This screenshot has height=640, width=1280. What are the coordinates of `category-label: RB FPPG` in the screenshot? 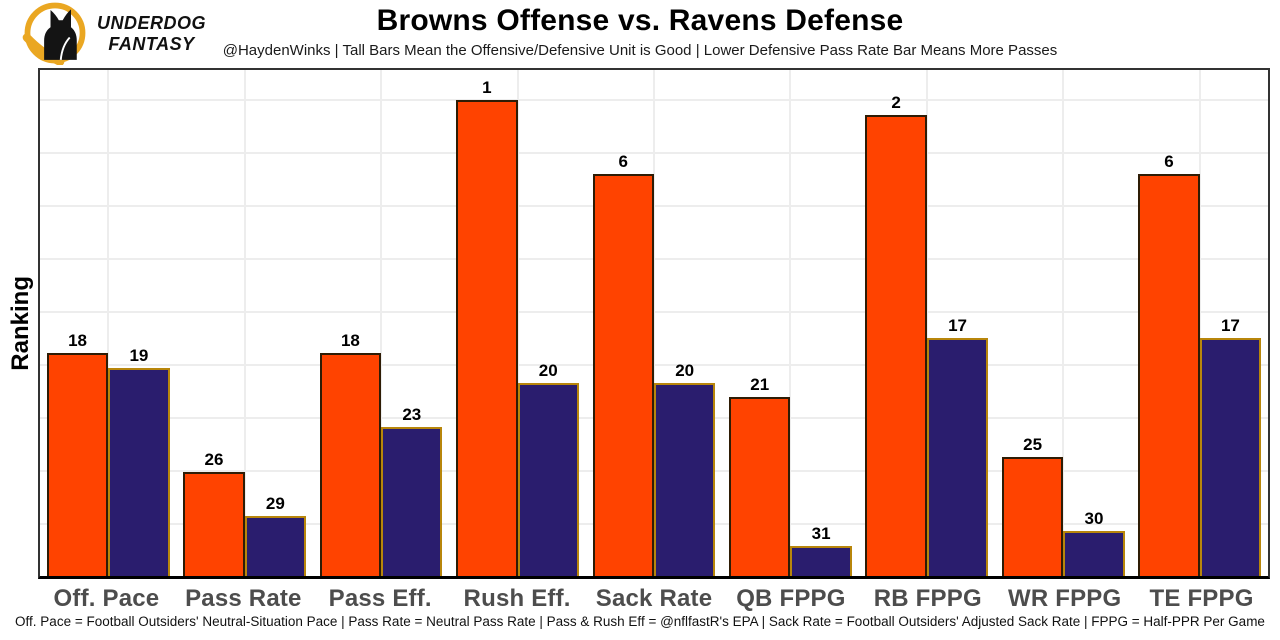 It's located at (927, 598).